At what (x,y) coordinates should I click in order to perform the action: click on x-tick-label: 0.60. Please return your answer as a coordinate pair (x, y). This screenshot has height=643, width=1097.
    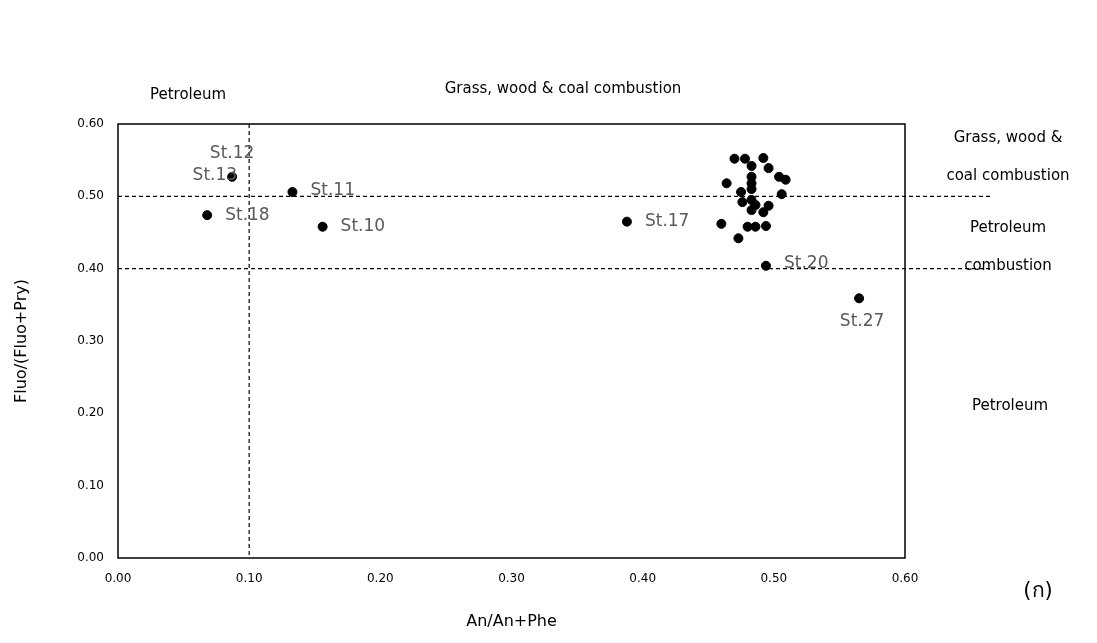
    Looking at the image, I should click on (905, 578).